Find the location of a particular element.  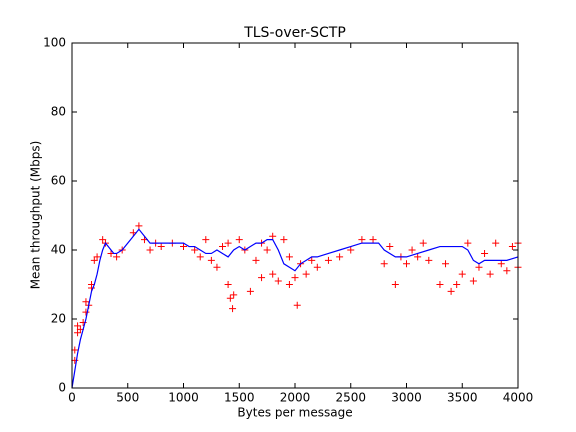

x-axis-label: Bytes per message is located at coordinates (294, 413).